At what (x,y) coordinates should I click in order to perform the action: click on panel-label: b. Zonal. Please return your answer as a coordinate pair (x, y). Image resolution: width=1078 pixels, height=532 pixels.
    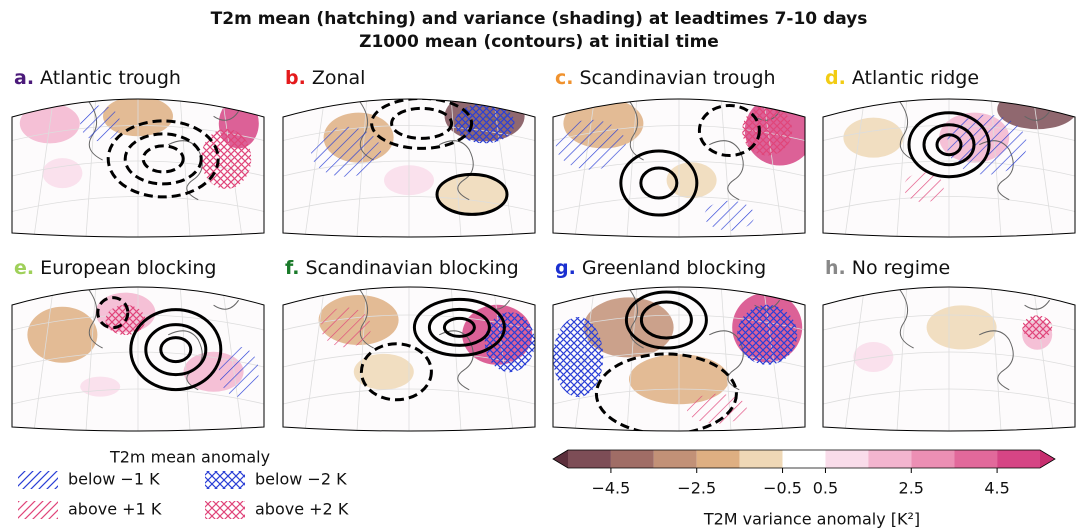
    Looking at the image, I should click on (325, 78).